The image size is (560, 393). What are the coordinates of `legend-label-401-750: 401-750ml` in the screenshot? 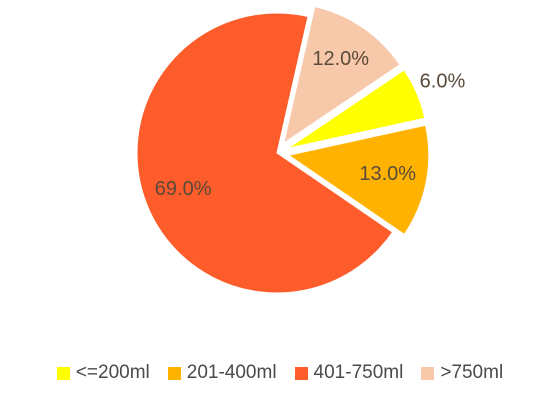 It's located at (358, 372).